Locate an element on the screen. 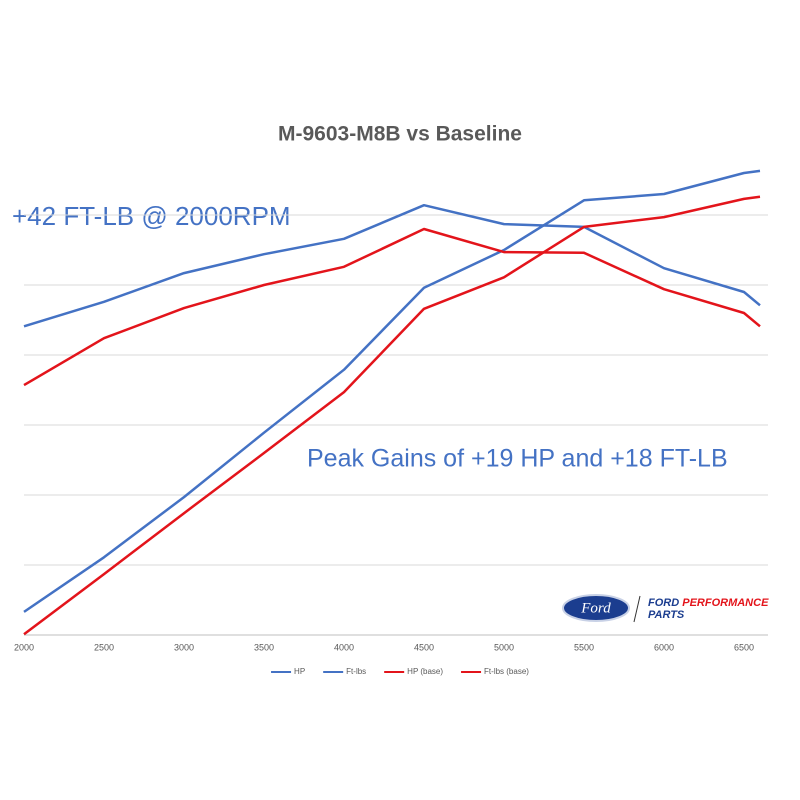 Image resolution: width=800 pixels, height=800 pixels. legend-label: HP is located at coordinates (299, 671).